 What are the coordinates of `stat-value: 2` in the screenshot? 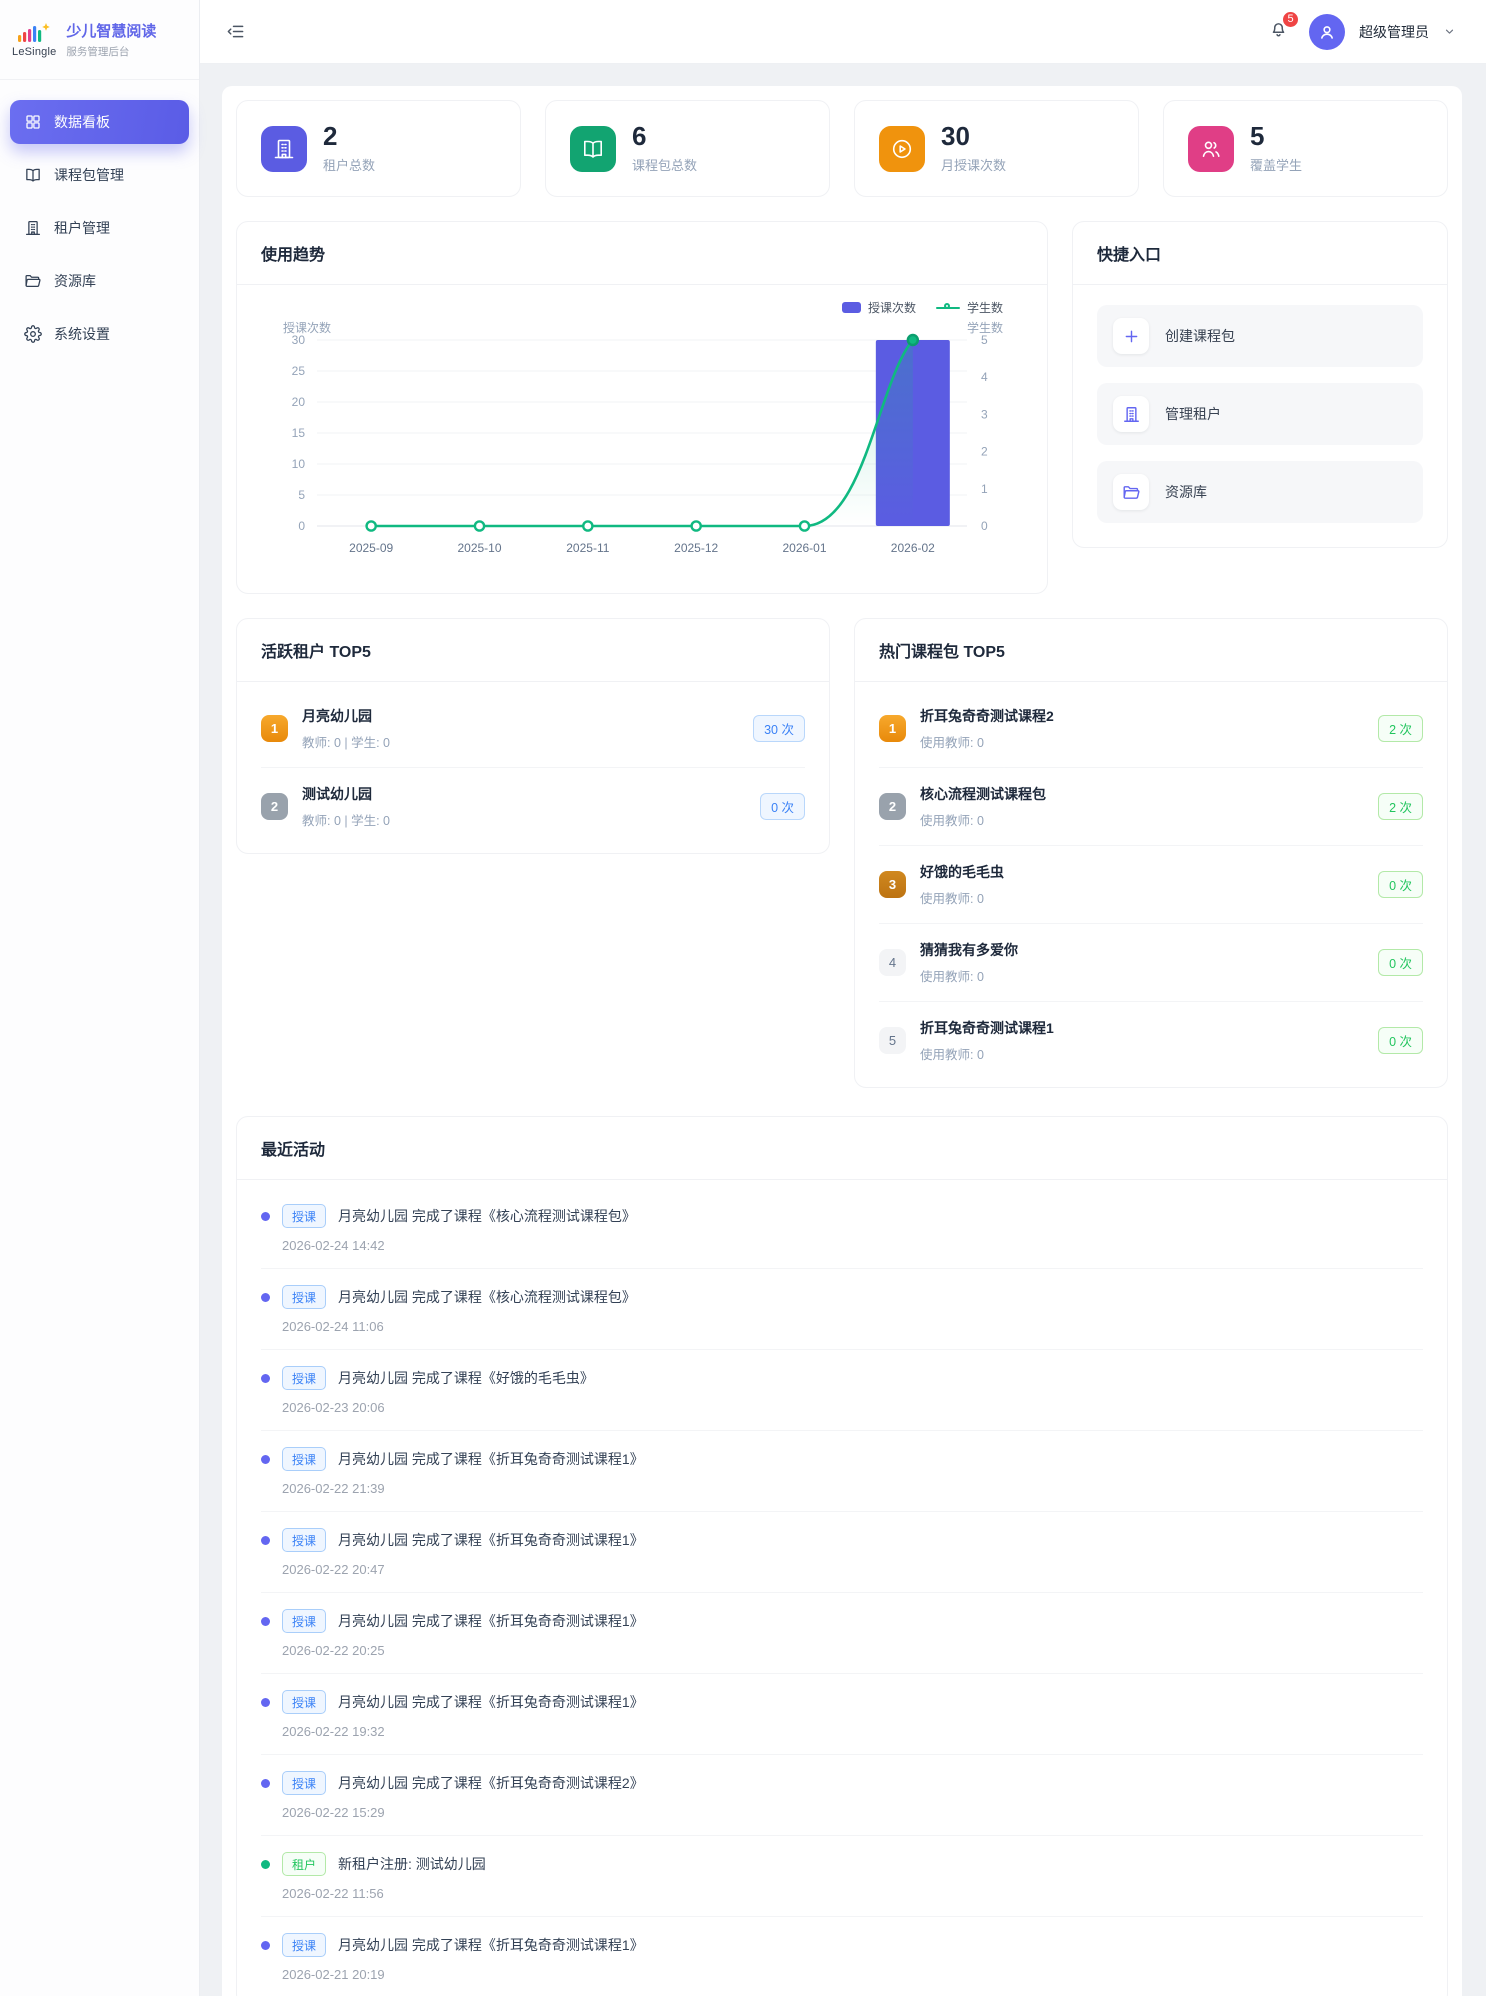 It's located at (330, 136).